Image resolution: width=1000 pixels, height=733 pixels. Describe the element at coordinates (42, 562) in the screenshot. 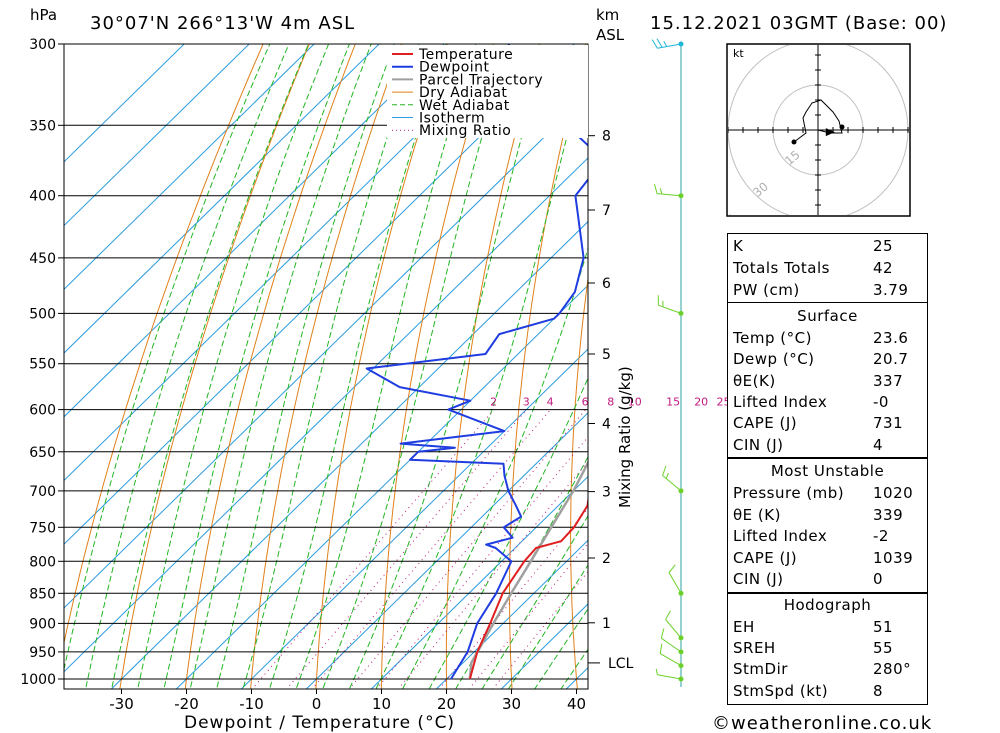

I see `pressure-tick-label: 800` at that location.